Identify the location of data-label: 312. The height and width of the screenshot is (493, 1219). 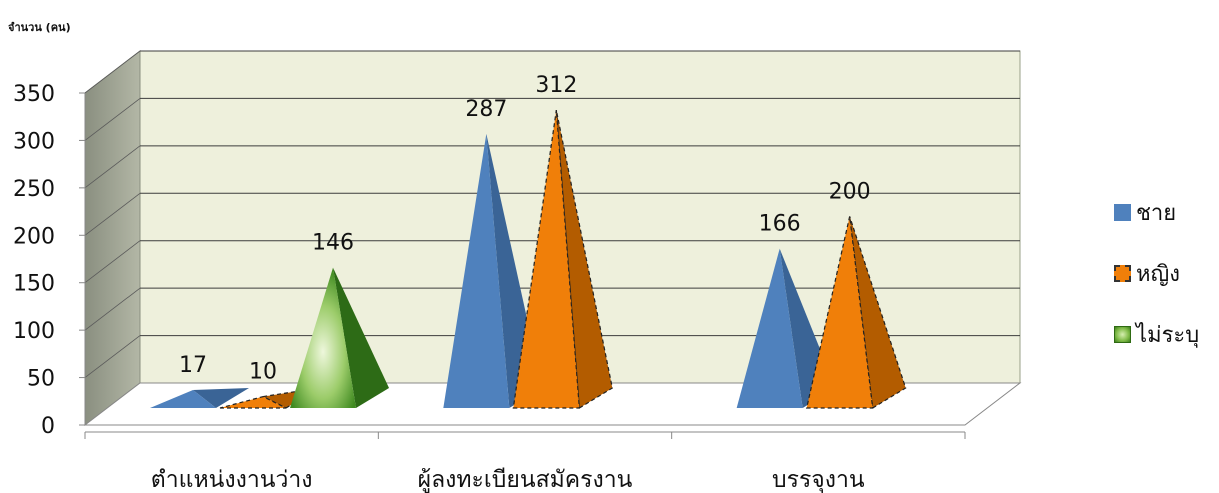
(556, 85).